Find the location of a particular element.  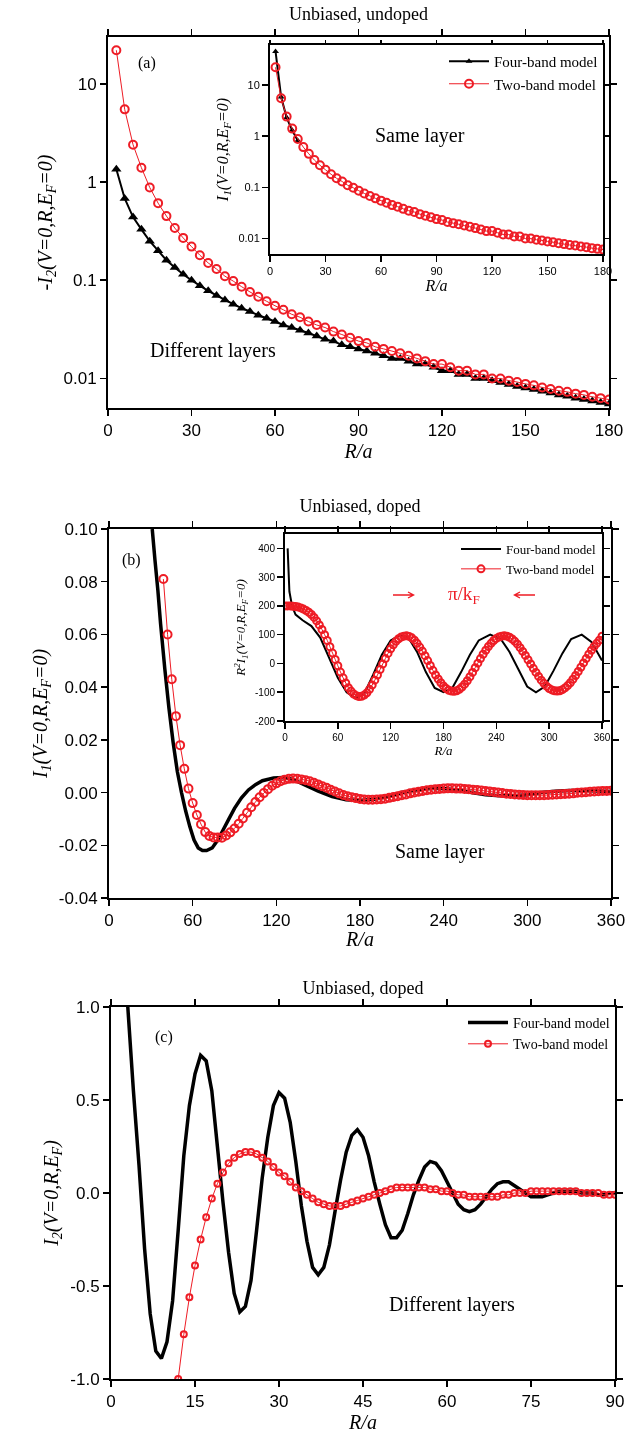

y-tick-label: 1.0 is located at coordinates (87, 1007).